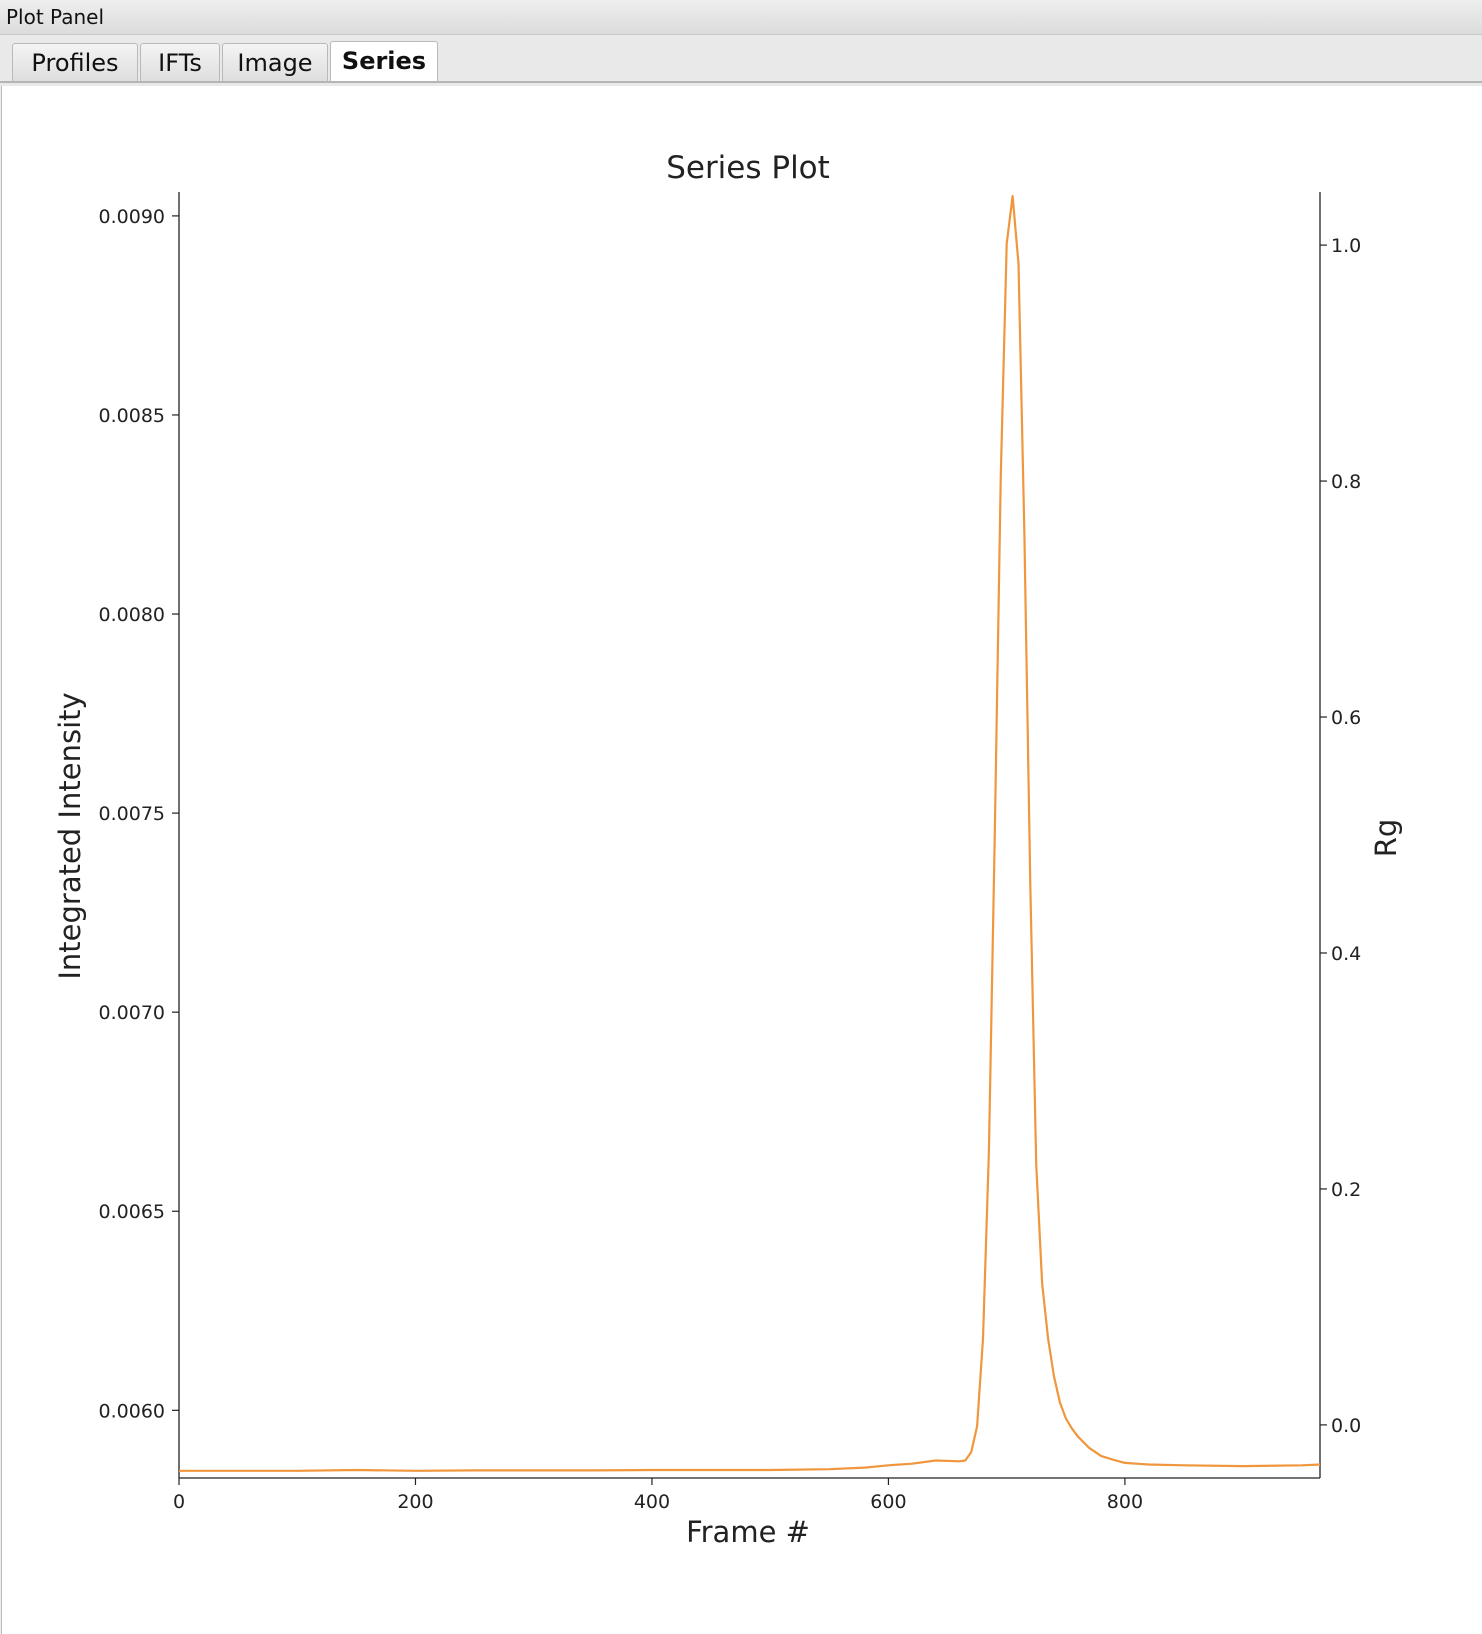 This screenshot has width=1482, height=1634. What do you see at coordinates (275, 62) in the screenshot?
I see `tab-image: Image` at bounding box center [275, 62].